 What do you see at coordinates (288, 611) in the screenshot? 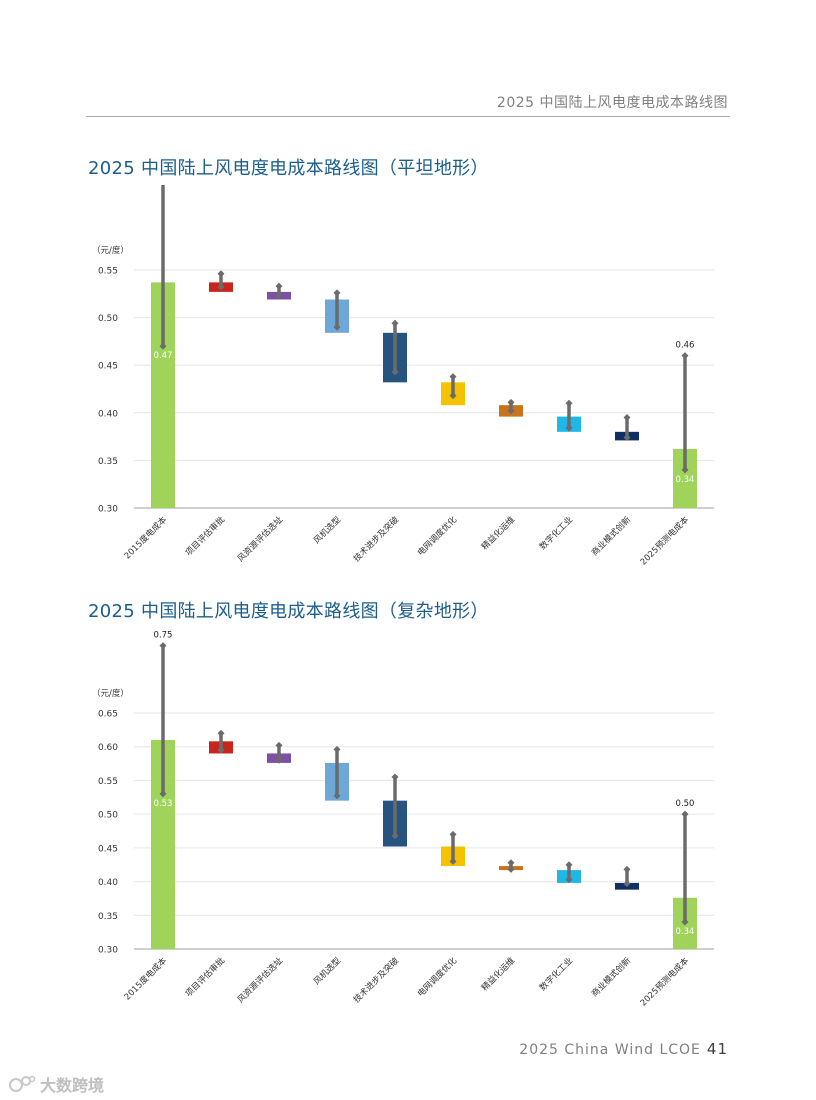
I see `chart-title-complex: 2025 中国陆上风电度电成本路线图（复杂地形）` at bounding box center [288, 611].